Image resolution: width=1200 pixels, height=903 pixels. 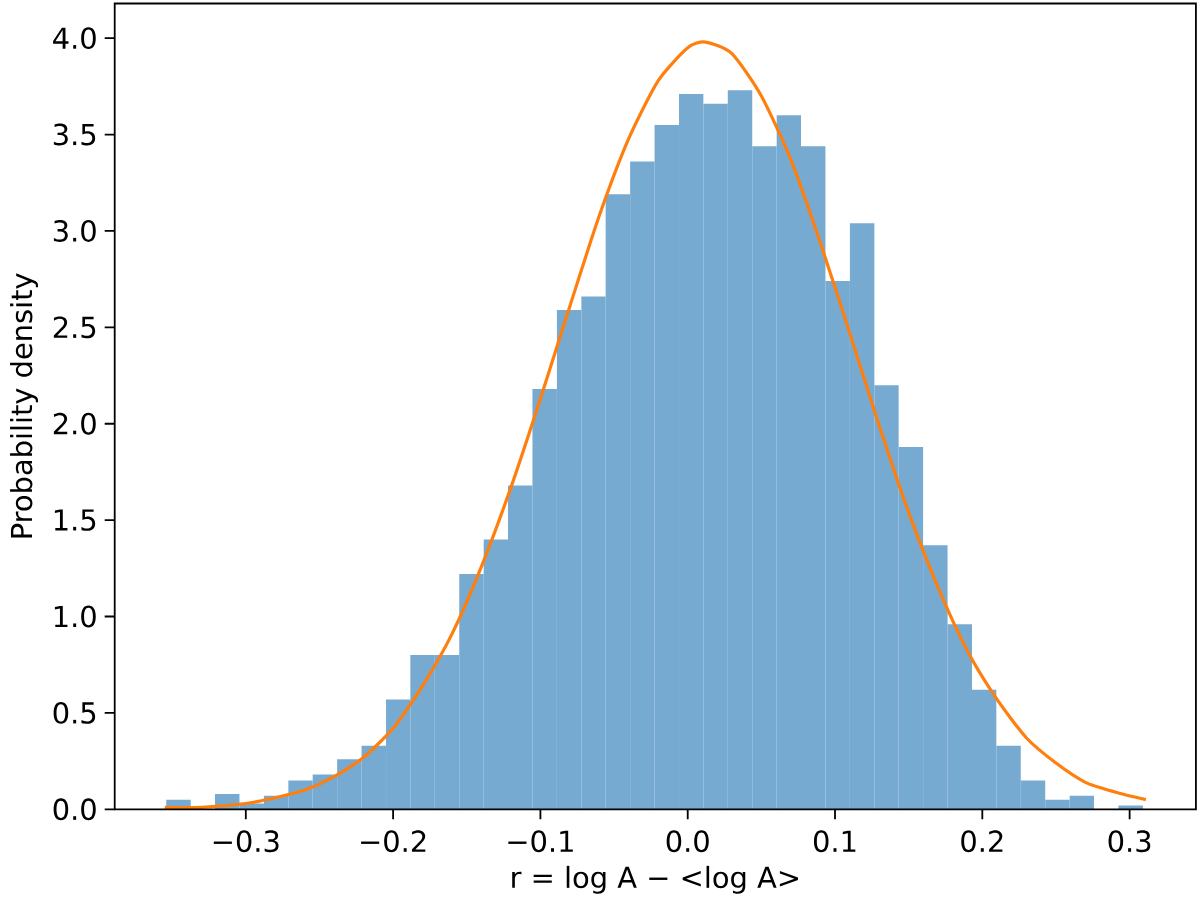 What do you see at coordinates (74, 809) in the screenshot?
I see `y-tick-label: 0.0` at bounding box center [74, 809].